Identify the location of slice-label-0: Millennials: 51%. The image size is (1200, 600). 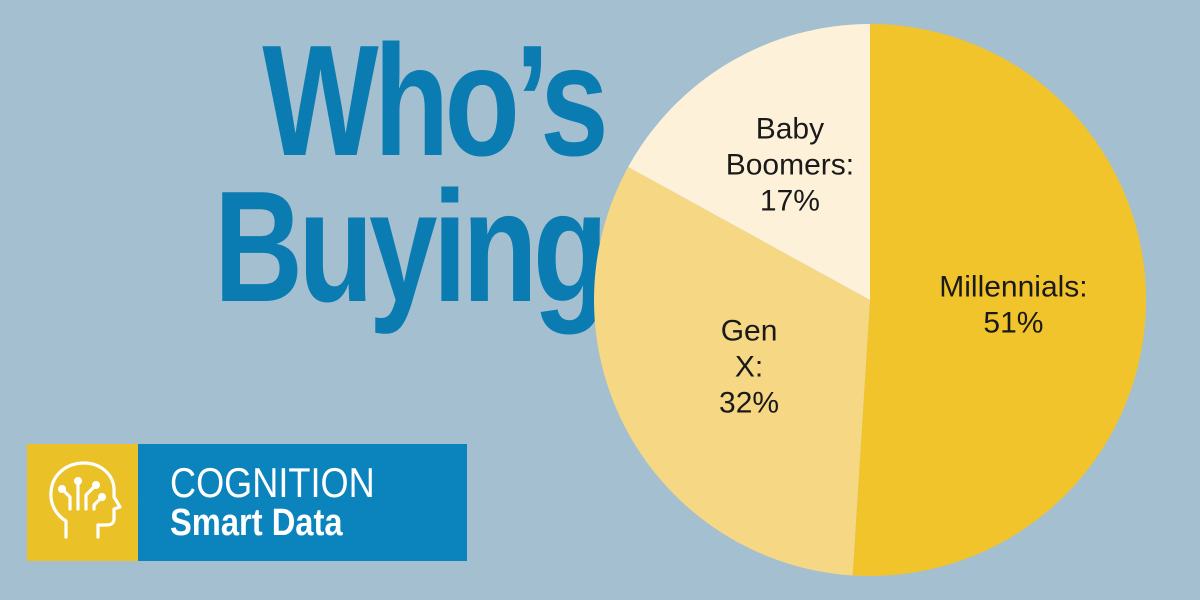
(1013, 305).